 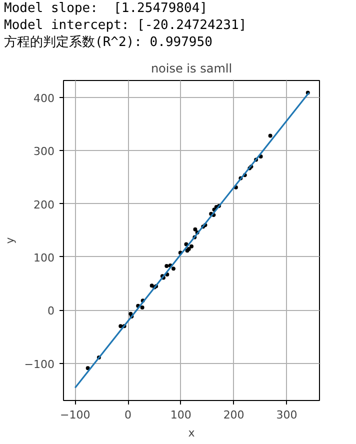 What do you see at coordinates (191, 69) in the screenshot?
I see `chart-title: noise is samll` at bounding box center [191, 69].